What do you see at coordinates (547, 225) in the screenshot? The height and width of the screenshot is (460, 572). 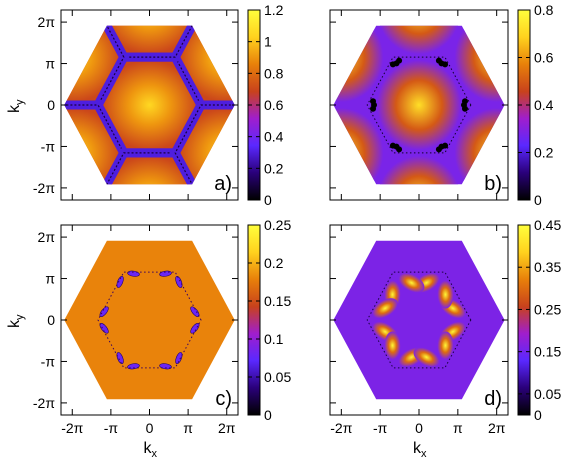 I see `colorbar-tick-label: 0.45` at bounding box center [547, 225].